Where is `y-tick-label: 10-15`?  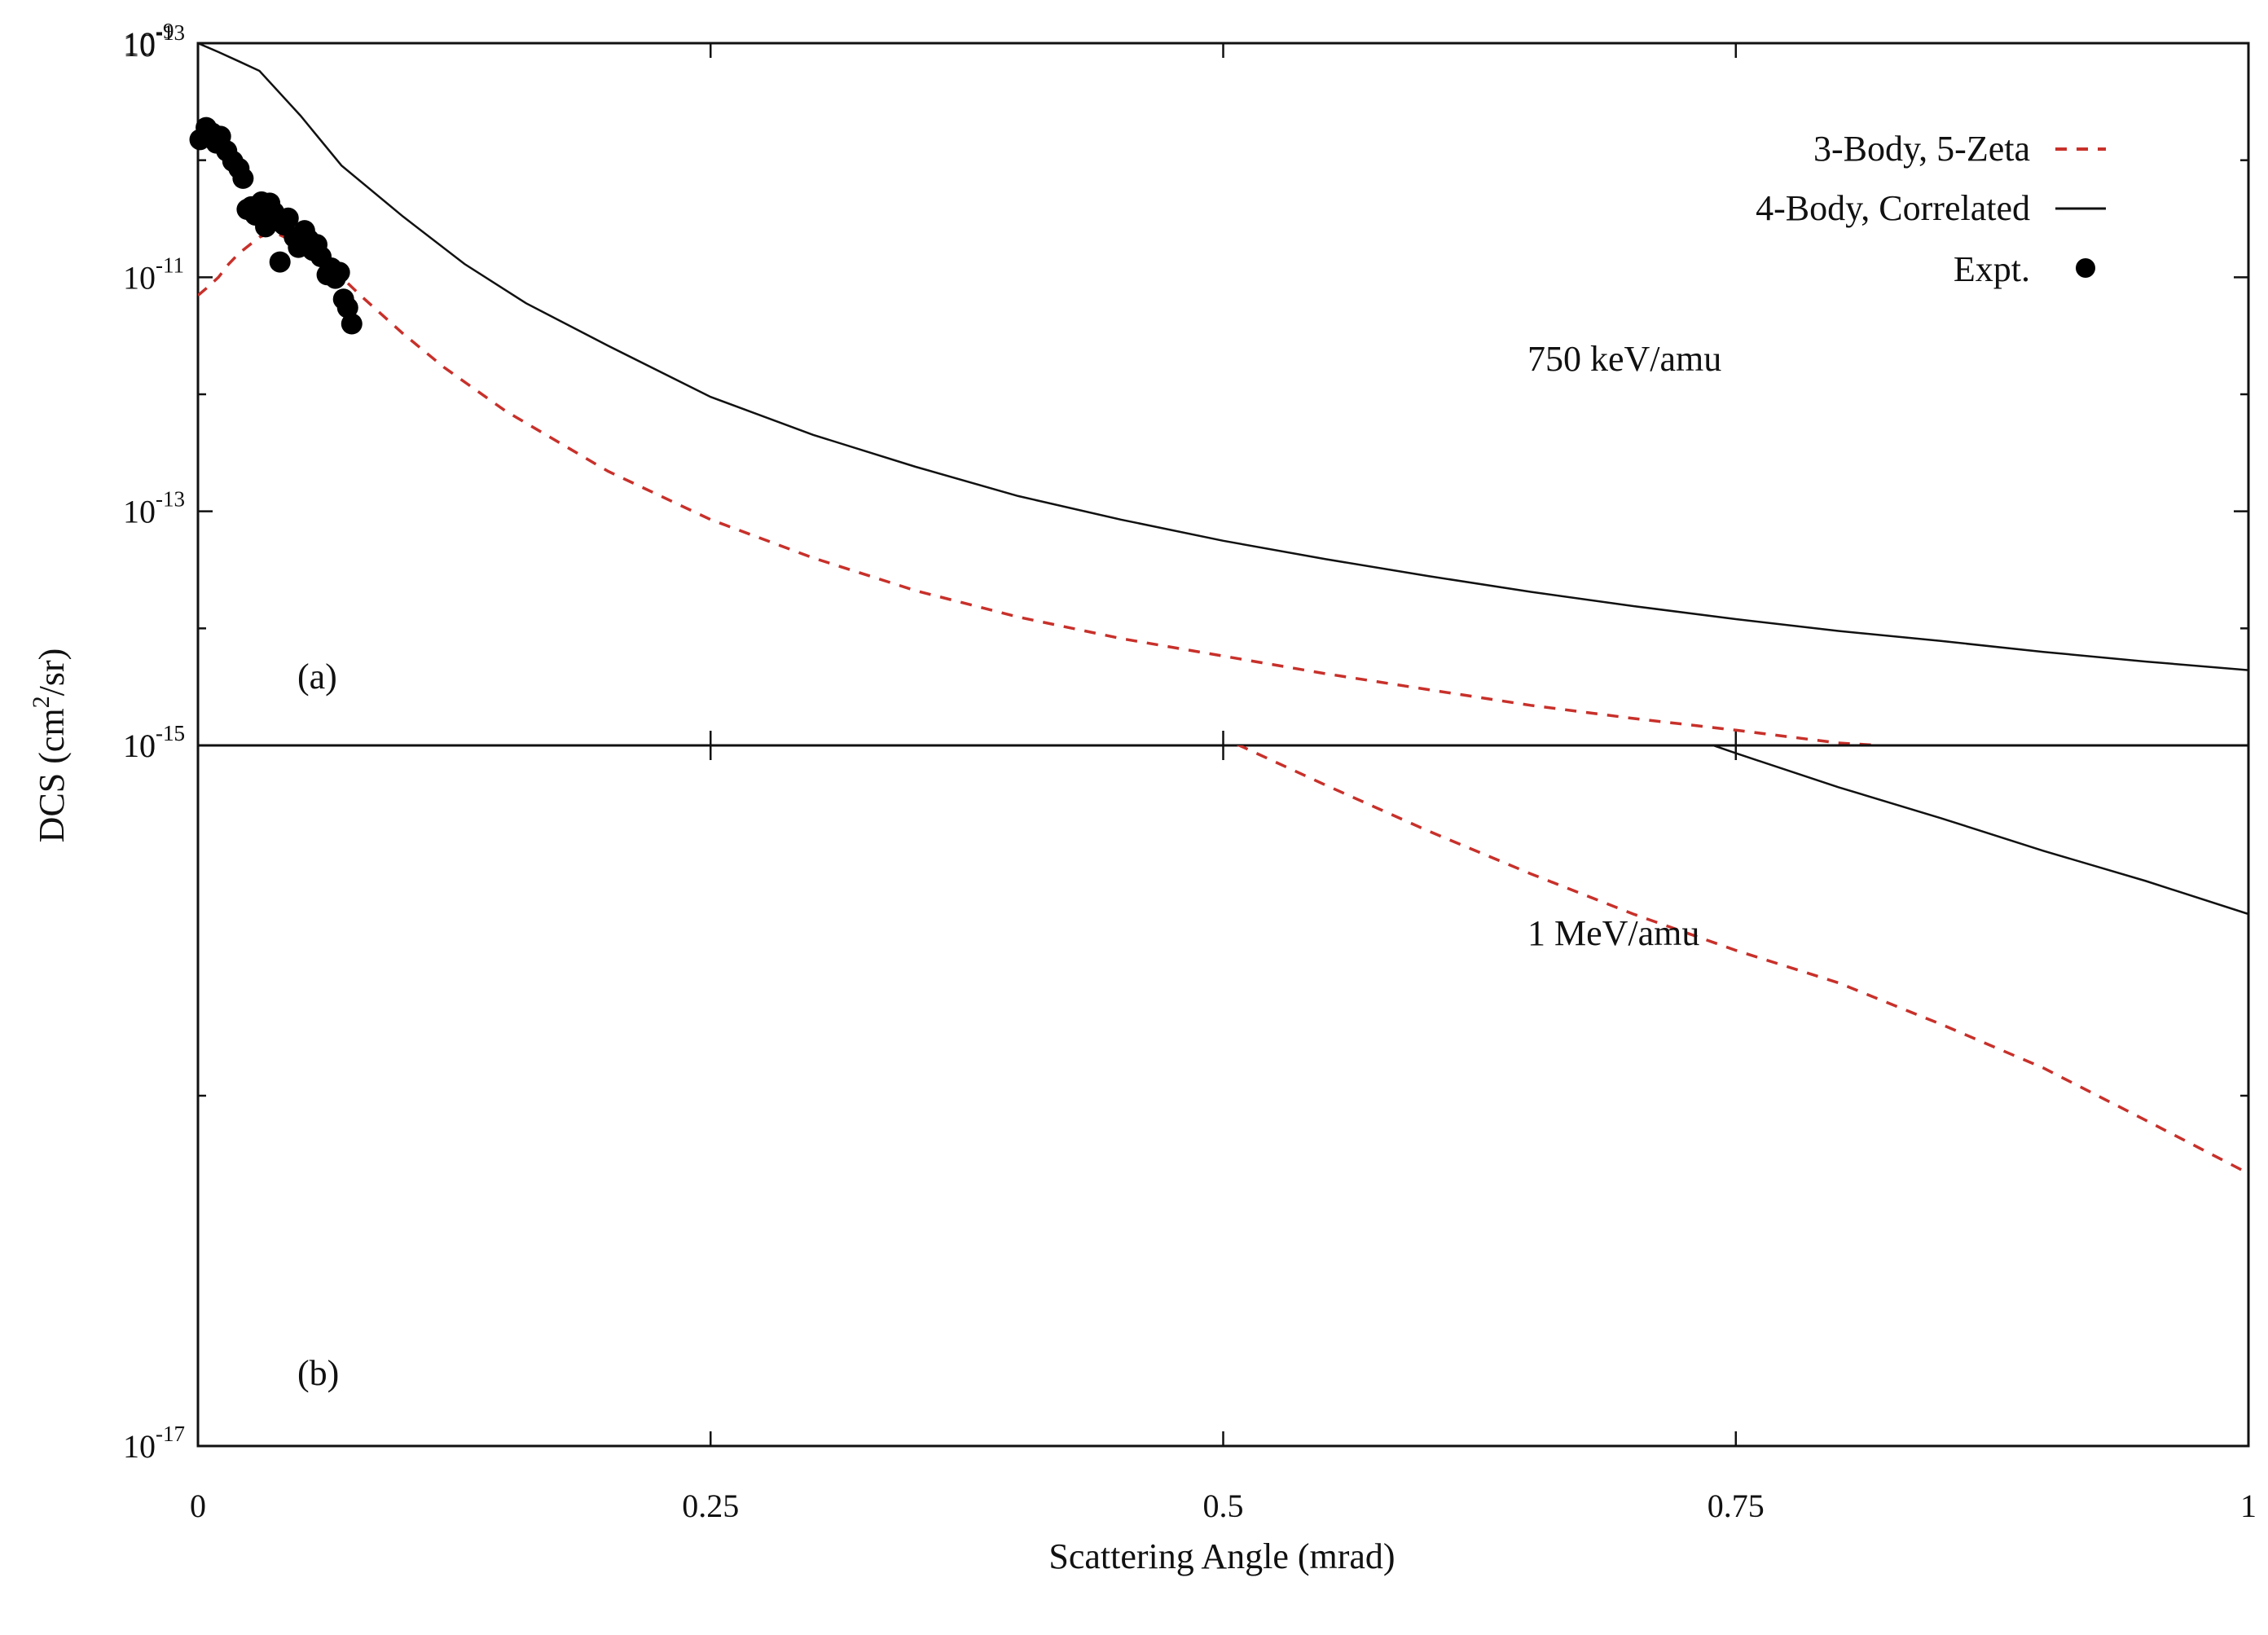
y-tick-label: 10-15 is located at coordinates (154, 742).